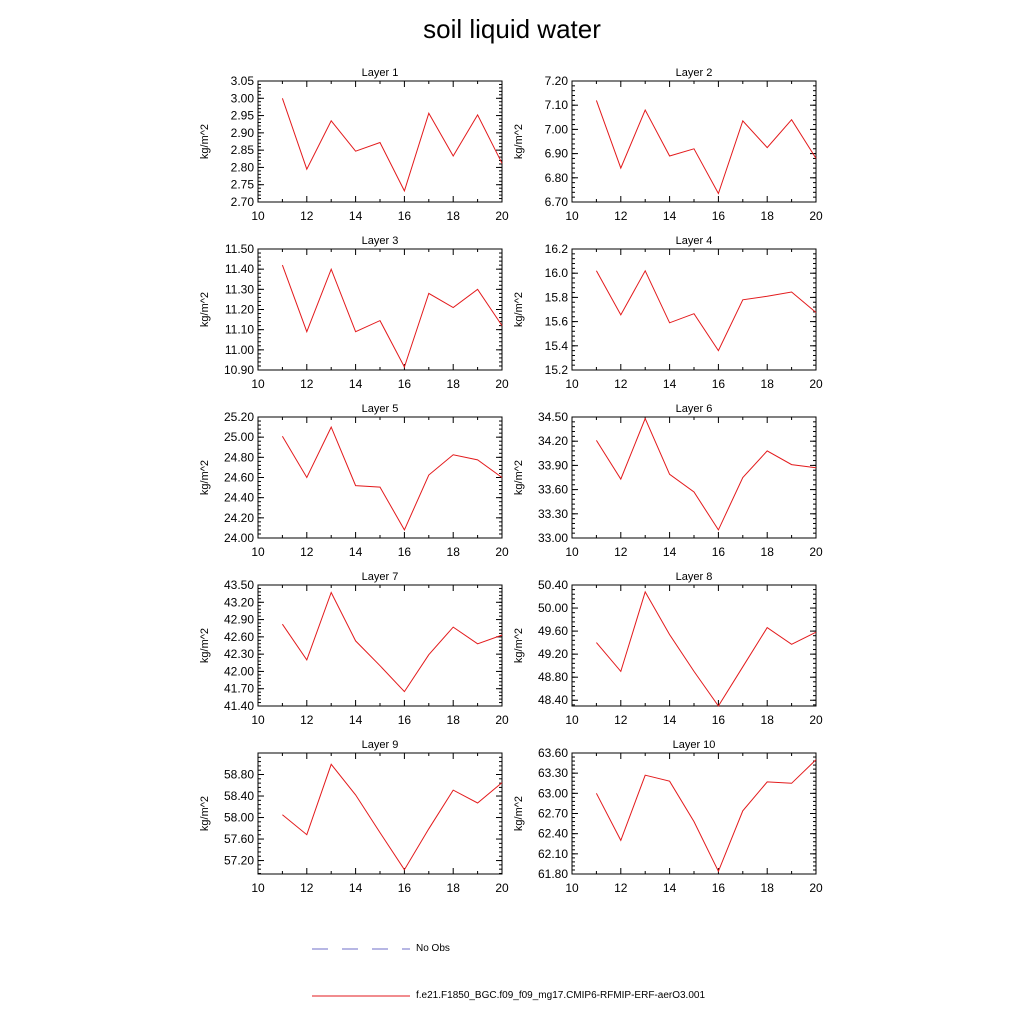  What do you see at coordinates (392, 145) in the screenshot?
I see `panel-1-series-line` at bounding box center [392, 145].